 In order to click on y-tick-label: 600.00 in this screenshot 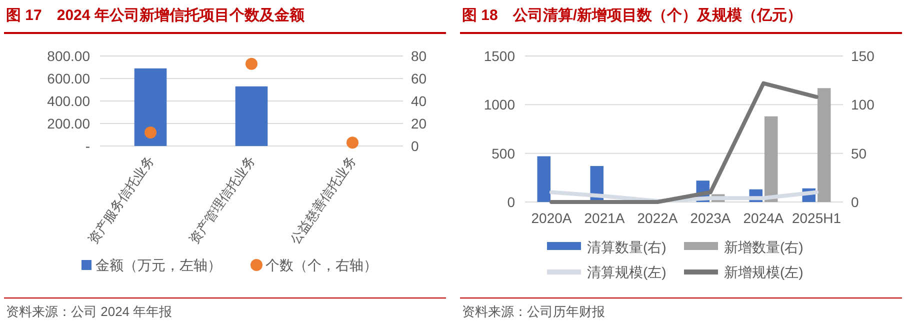, I will do `click(68, 78)`.